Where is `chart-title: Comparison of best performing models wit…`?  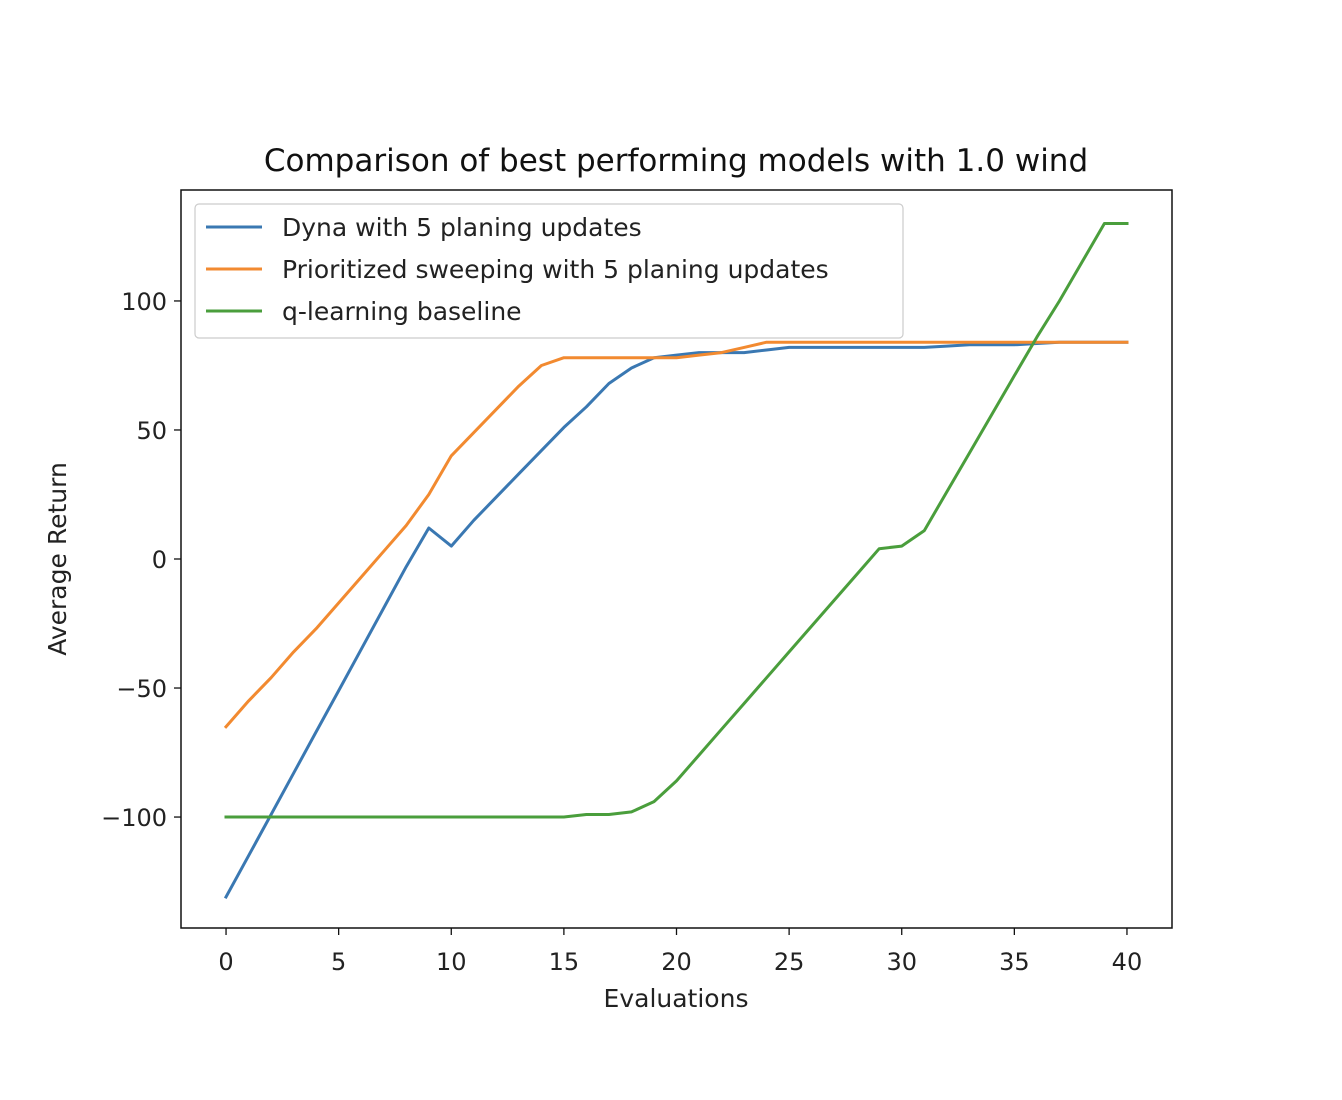
chart-title: Comparison of best performing models wit… is located at coordinates (676, 161).